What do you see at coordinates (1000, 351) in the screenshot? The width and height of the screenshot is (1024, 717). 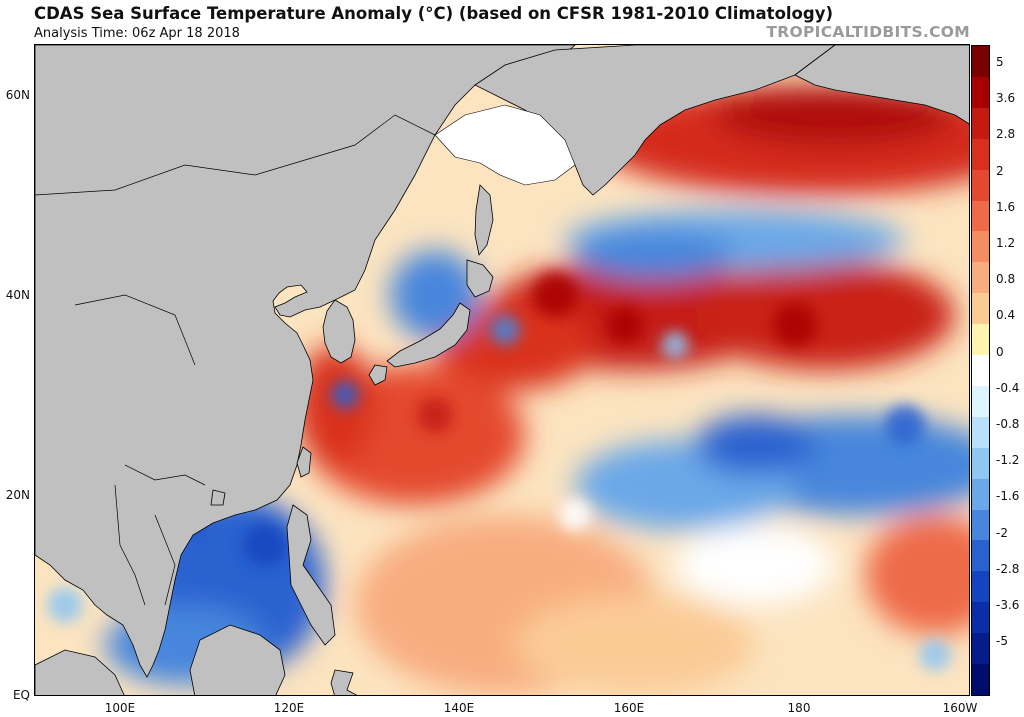 I see `colorbar-label: 0` at bounding box center [1000, 351].